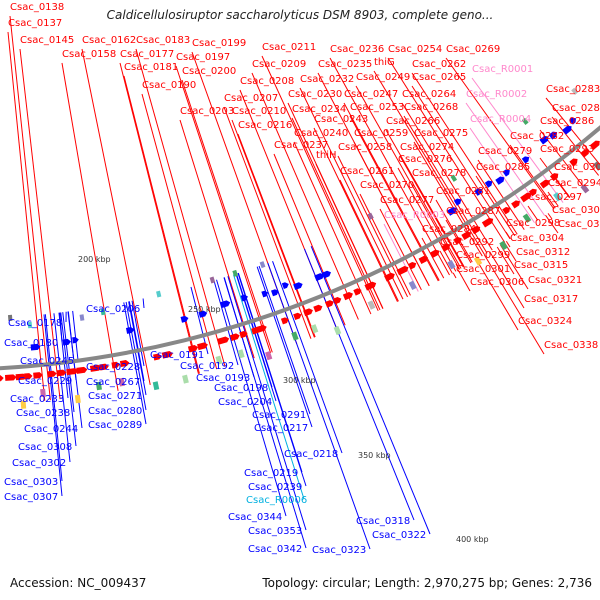 The height and width of the screenshot is (600, 600). What do you see at coordinates (439, 77) in the screenshot?
I see `gene-label: Csac_0265` at bounding box center [439, 77].